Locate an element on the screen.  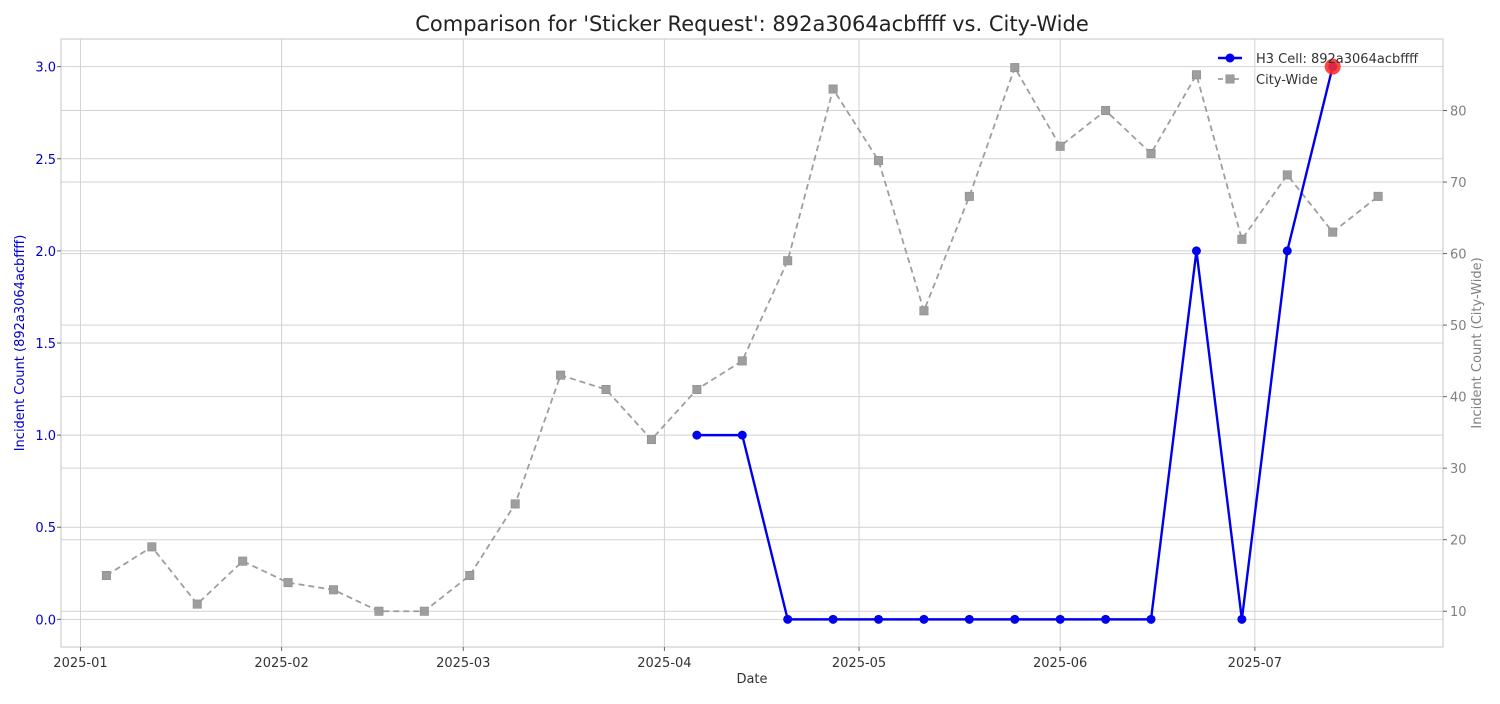
legend-city-marker is located at coordinates (1230, 79).